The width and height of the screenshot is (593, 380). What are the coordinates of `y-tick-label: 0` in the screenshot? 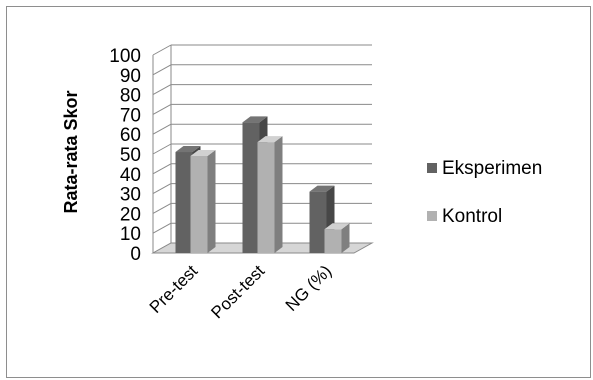 It's located at (135, 254).